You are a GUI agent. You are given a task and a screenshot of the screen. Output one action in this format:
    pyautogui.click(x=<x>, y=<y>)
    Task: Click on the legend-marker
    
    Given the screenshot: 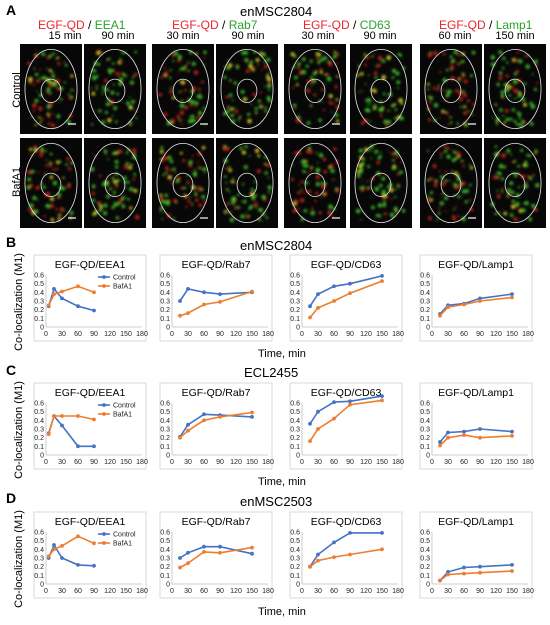 What is the action you would take?
    pyautogui.click(x=104, y=534)
    